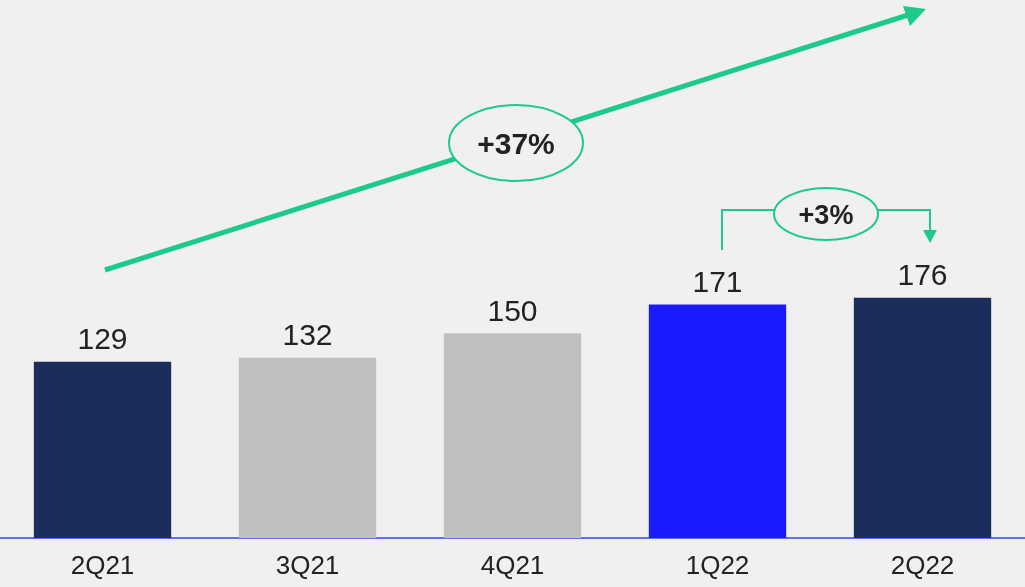 Image resolution: width=1025 pixels, height=587 pixels. Describe the element at coordinates (102, 339) in the screenshot. I see `data-label: 129` at that location.